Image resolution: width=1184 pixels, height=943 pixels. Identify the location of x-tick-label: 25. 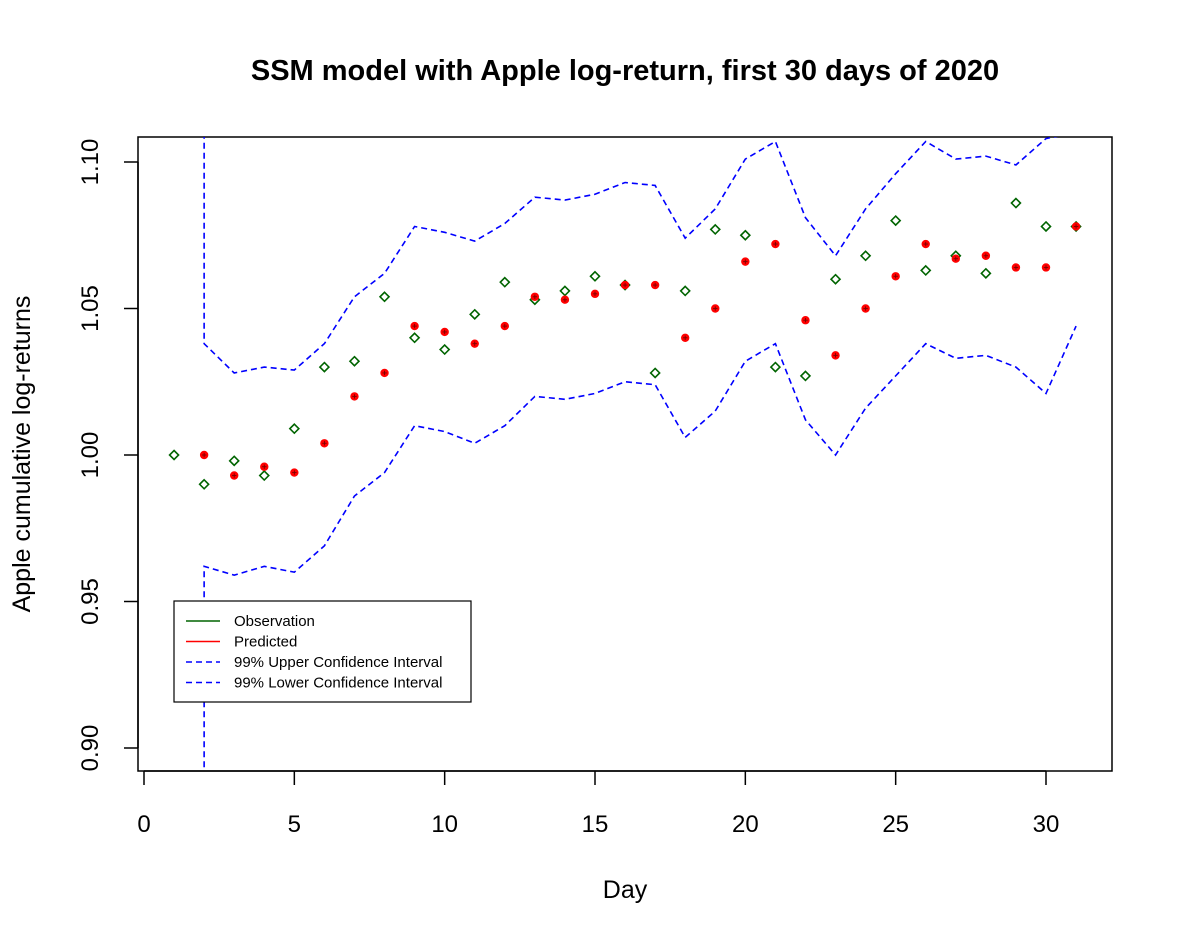
(895, 824).